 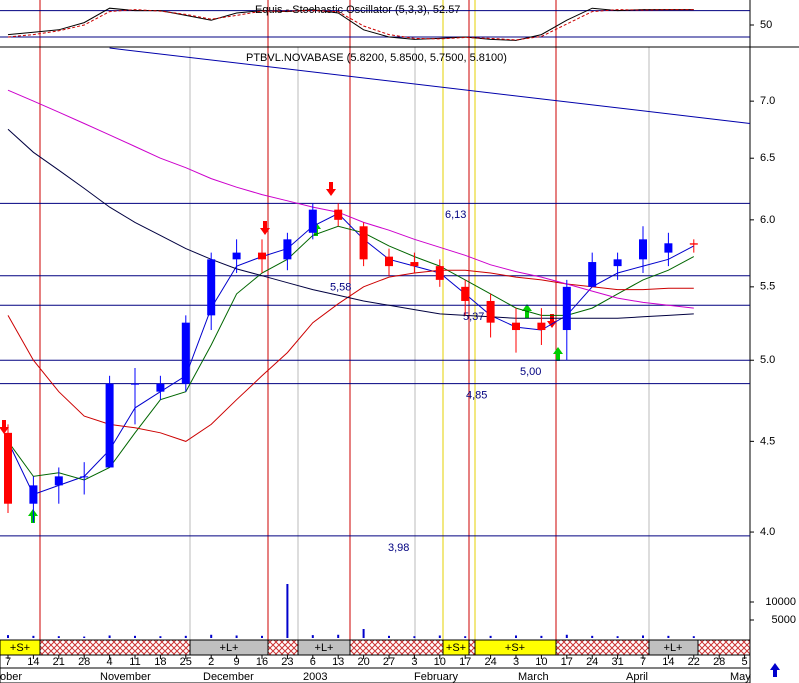 What do you see at coordinates (767, 287) in the screenshot?
I see `y-tick-label: 5.5` at bounding box center [767, 287].